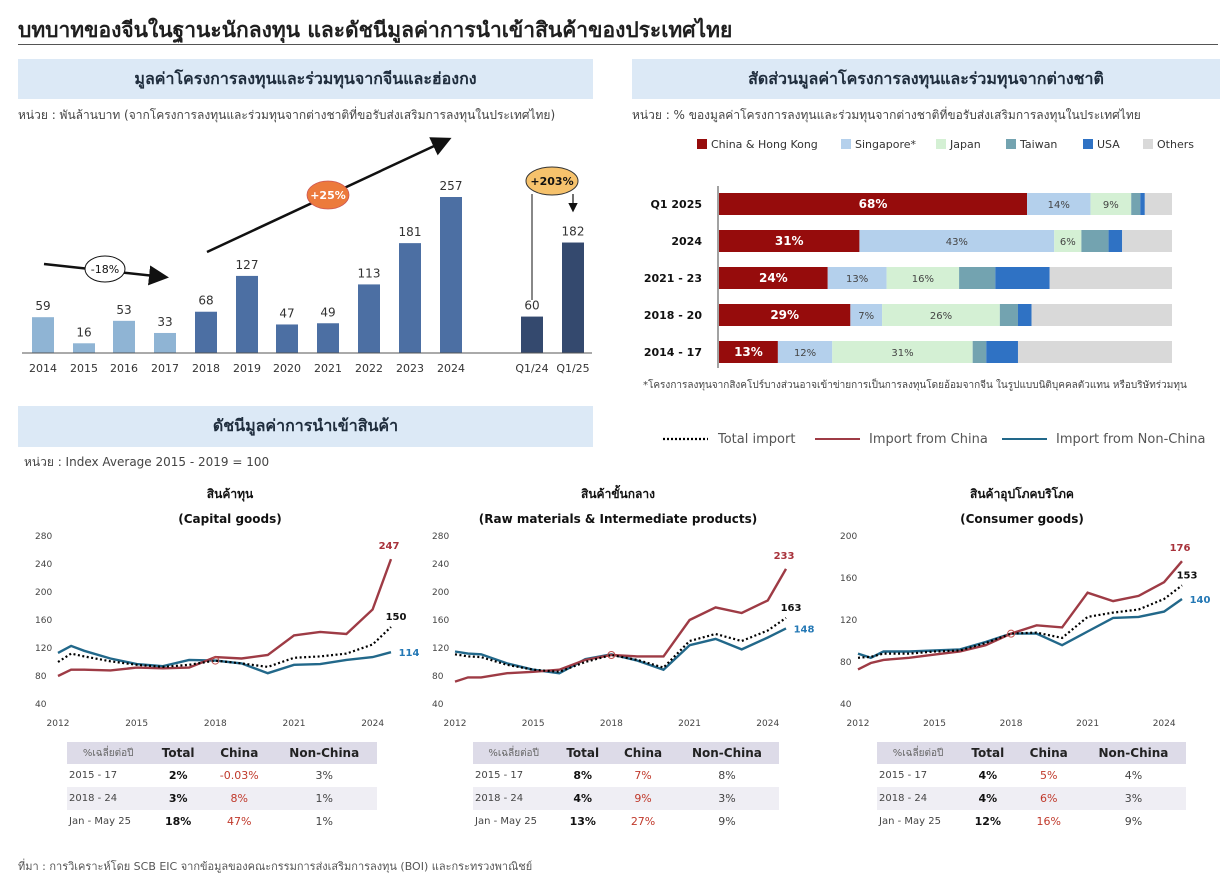 The width and height of the screenshot is (1220, 890). Describe the element at coordinates (247, 368) in the screenshot. I see `bar-category-label: 2019` at that location.